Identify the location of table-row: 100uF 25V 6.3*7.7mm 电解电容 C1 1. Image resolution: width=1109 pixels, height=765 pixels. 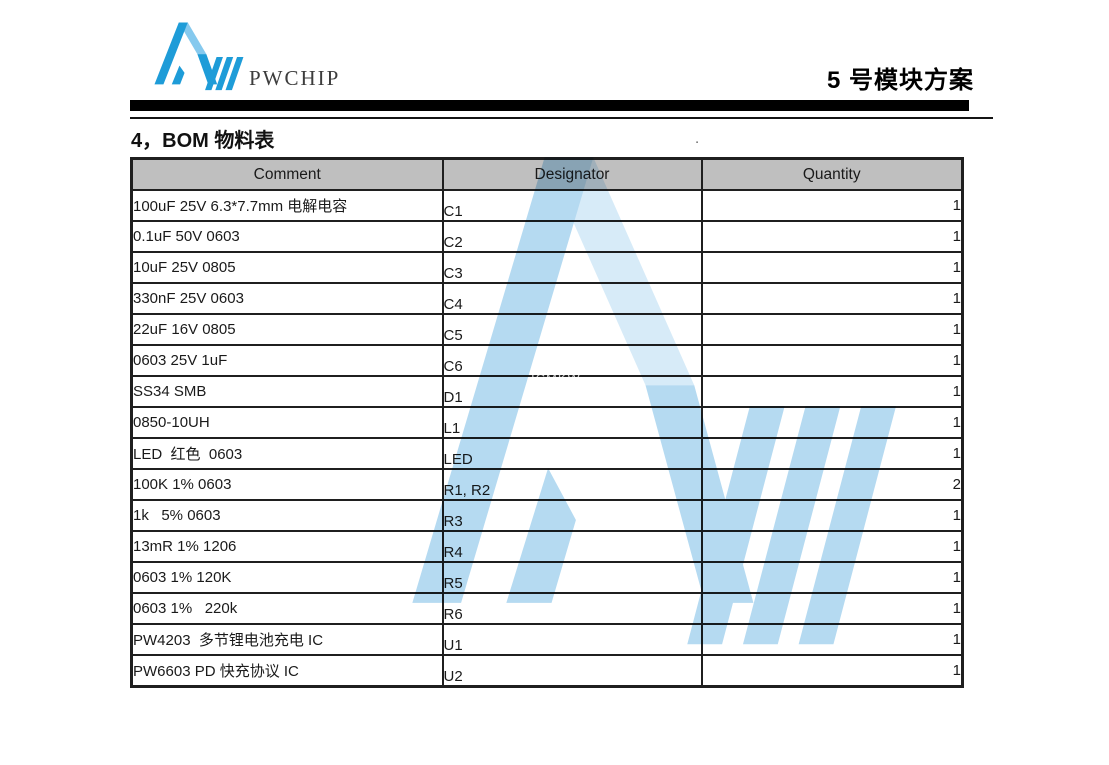
(547, 205).